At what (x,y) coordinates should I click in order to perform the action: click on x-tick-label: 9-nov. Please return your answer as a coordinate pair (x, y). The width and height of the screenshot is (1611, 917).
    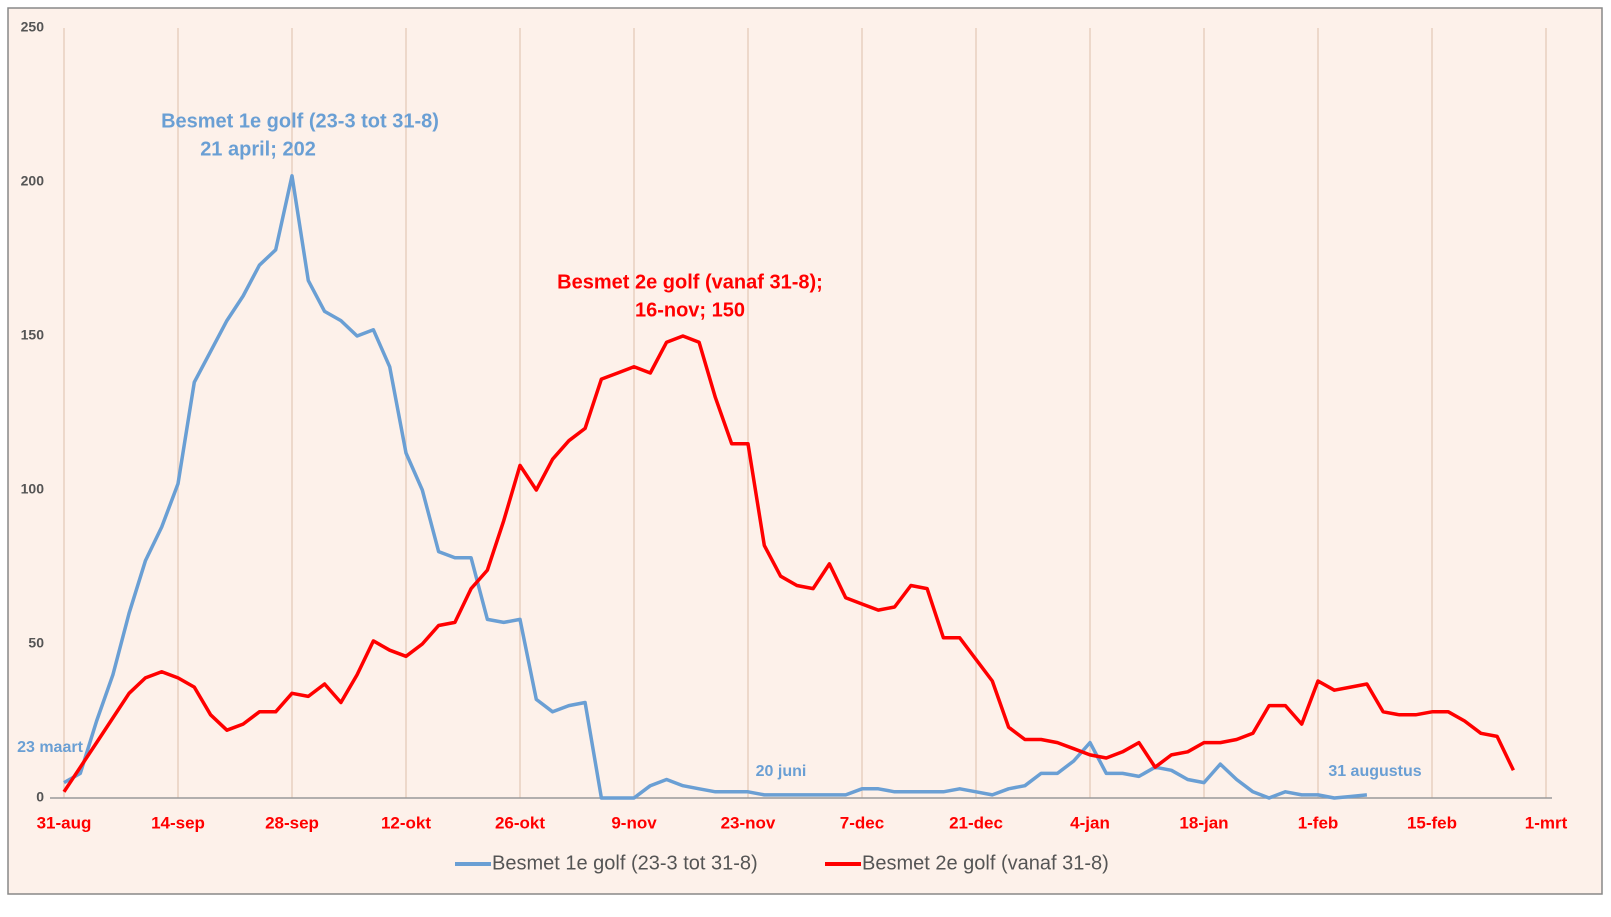
    Looking at the image, I should click on (634, 822).